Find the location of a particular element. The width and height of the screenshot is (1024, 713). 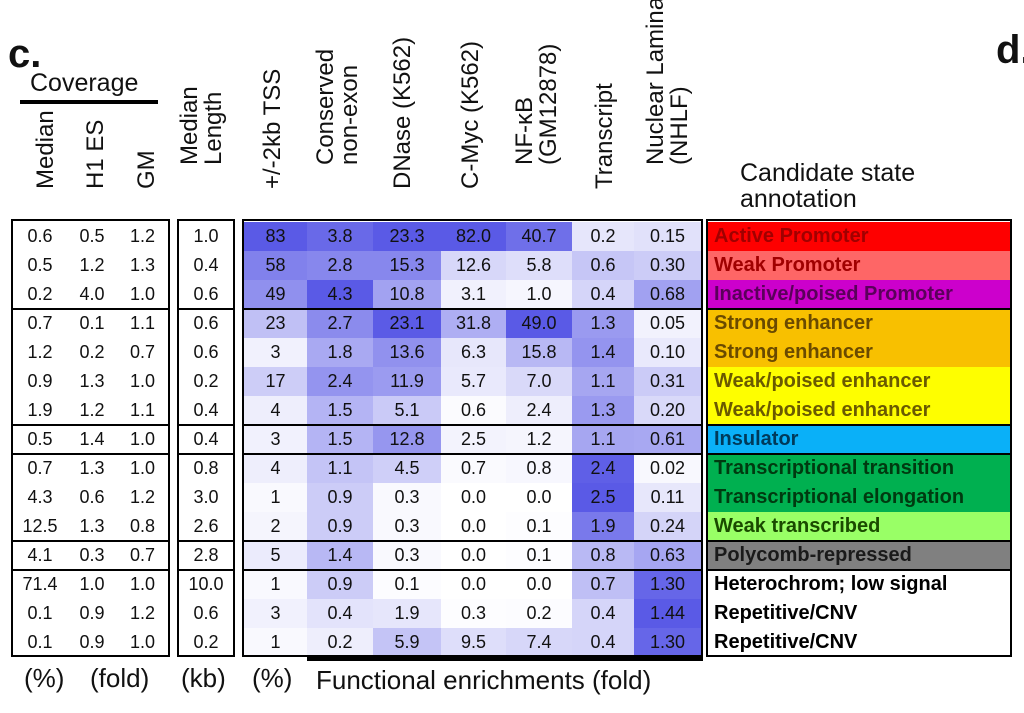

cell-cmyc: 12.6 is located at coordinates (473, 265).